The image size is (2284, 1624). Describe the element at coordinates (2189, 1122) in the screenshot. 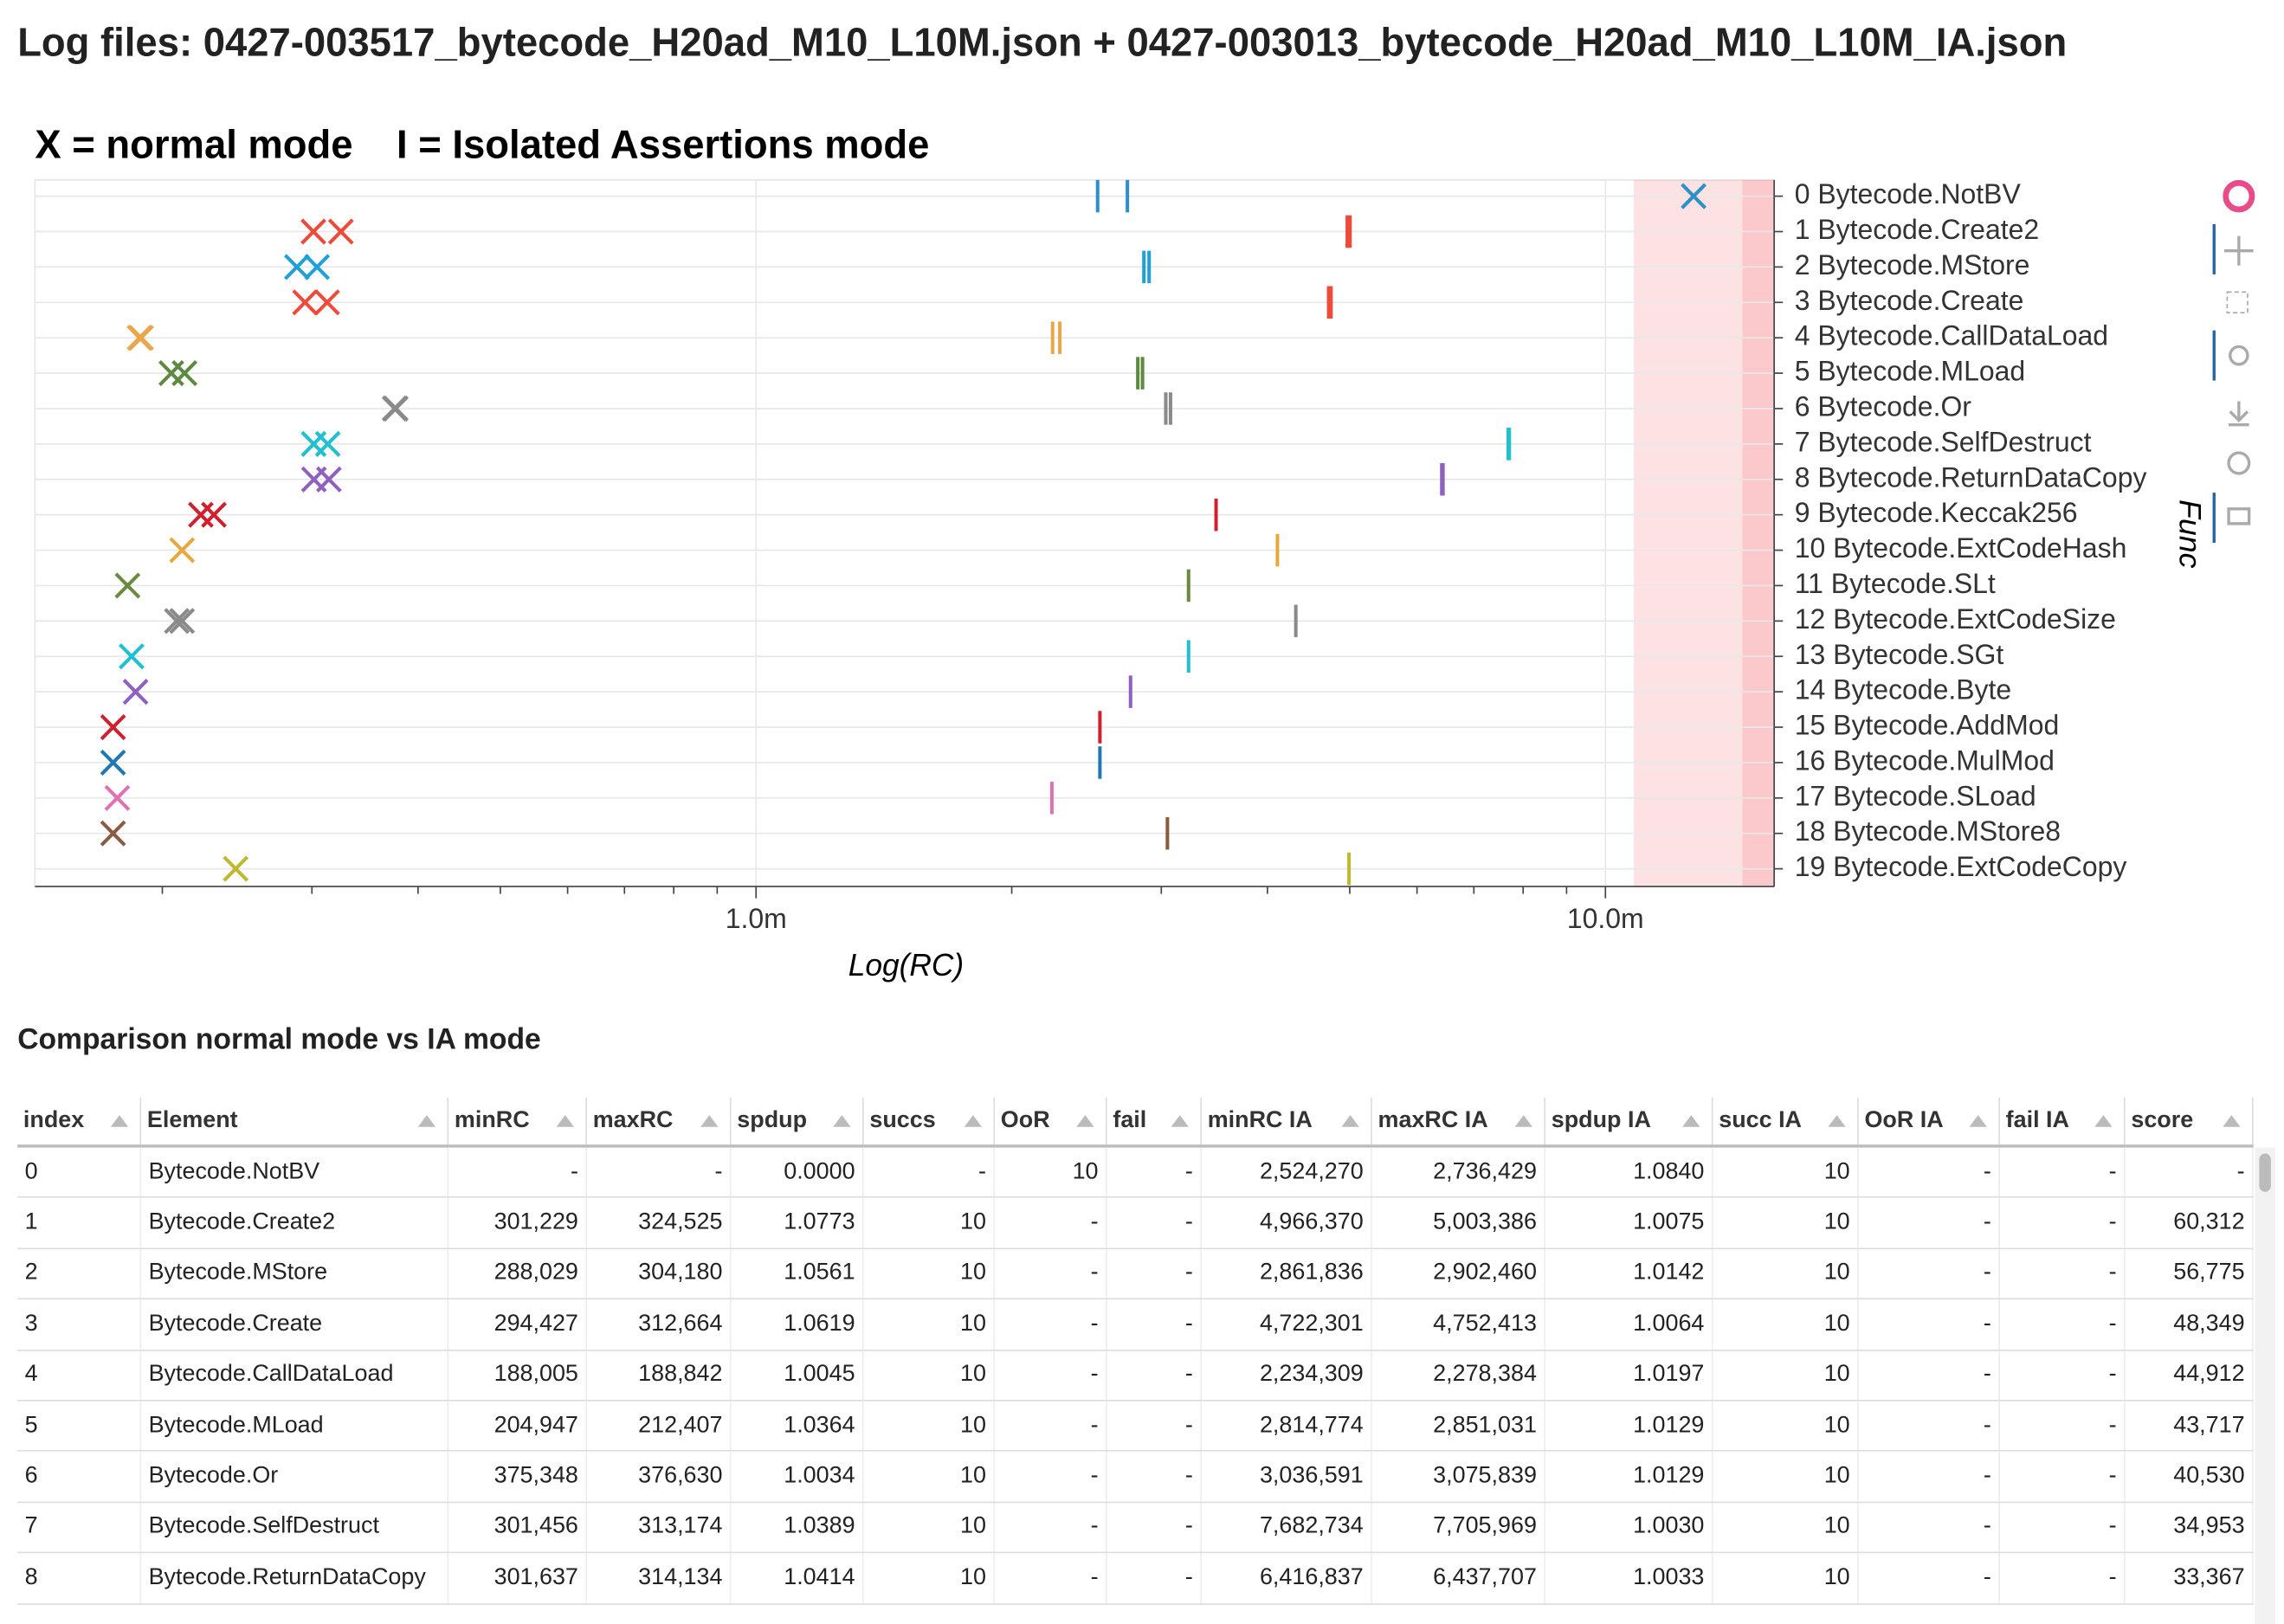

I see `column-header: score` at that location.